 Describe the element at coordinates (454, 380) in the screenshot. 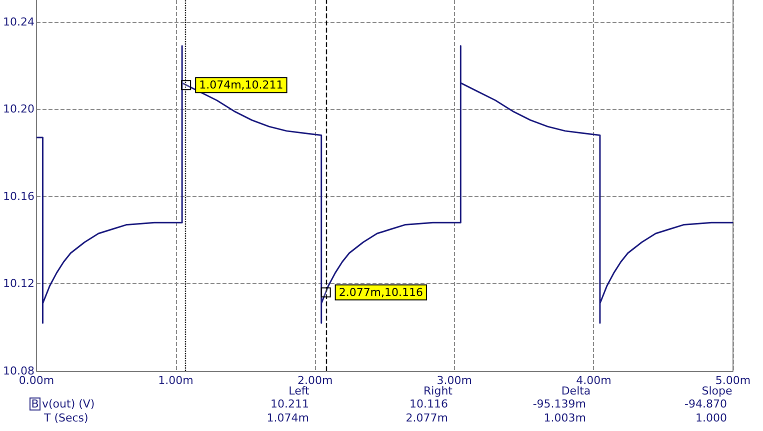

I see `x-tick-label: 3.00m` at that location.